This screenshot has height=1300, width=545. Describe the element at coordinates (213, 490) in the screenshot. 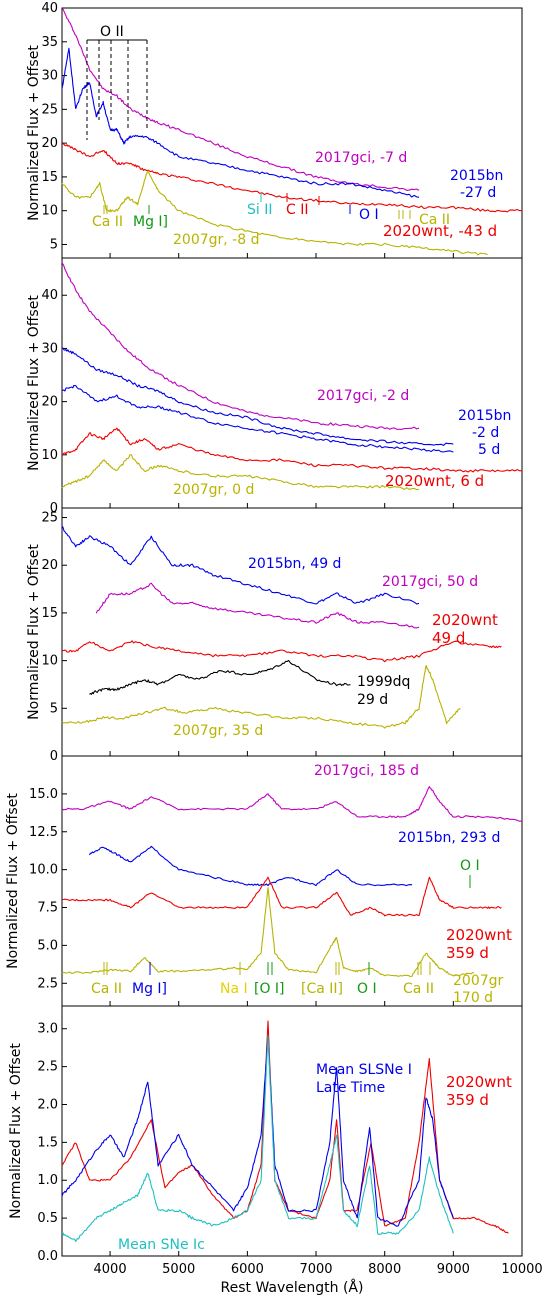

I see `label-2007gr-0: 2007gr, 0 d` at that location.